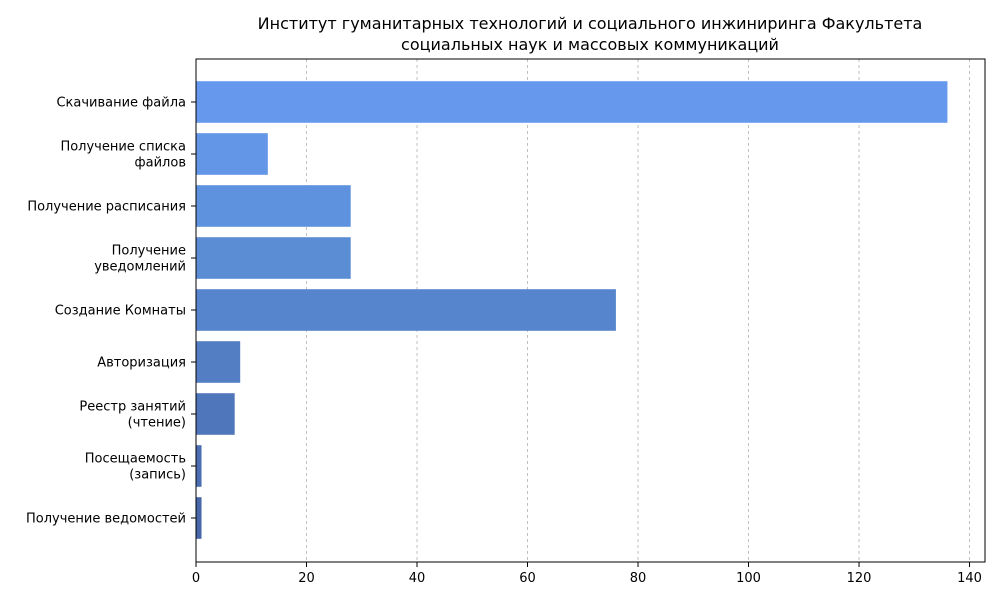  What do you see at coordinates (123, 147) in the screenshot?
I see `category-label-2-line-1: Получение списка` at bounding box center [123, 147].